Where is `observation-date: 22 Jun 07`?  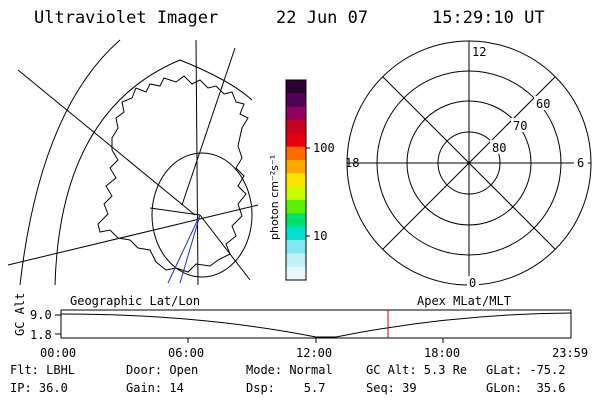
observation-date: 22 Jun 07 is located at coordinates (322, 18).